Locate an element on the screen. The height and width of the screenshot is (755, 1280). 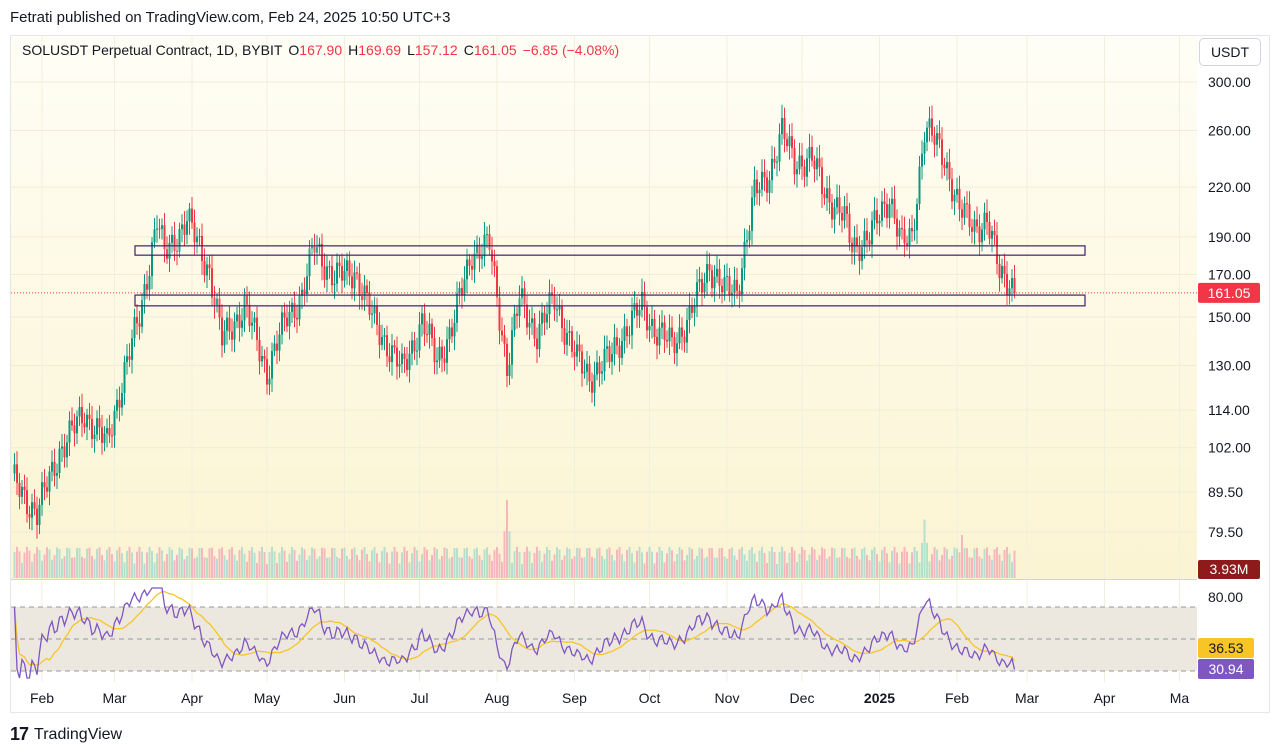
rsi-pane: 80.00 36.53 30.94 is located at coordinates (632, 633).